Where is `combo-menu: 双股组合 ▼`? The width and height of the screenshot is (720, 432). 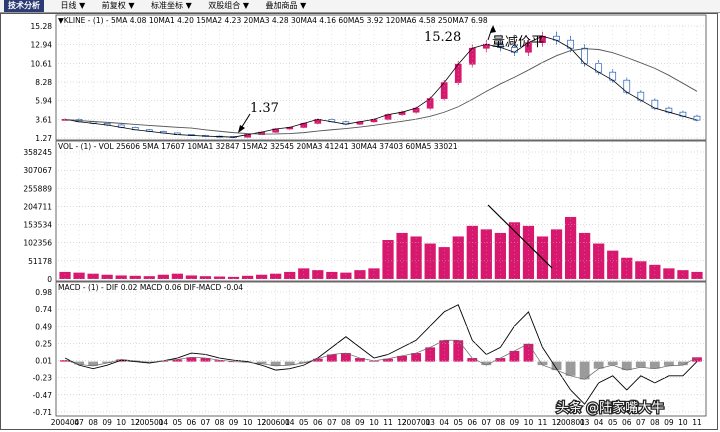 combo-menu: 双股组合 ▼ is located at coordinates (228, 5).